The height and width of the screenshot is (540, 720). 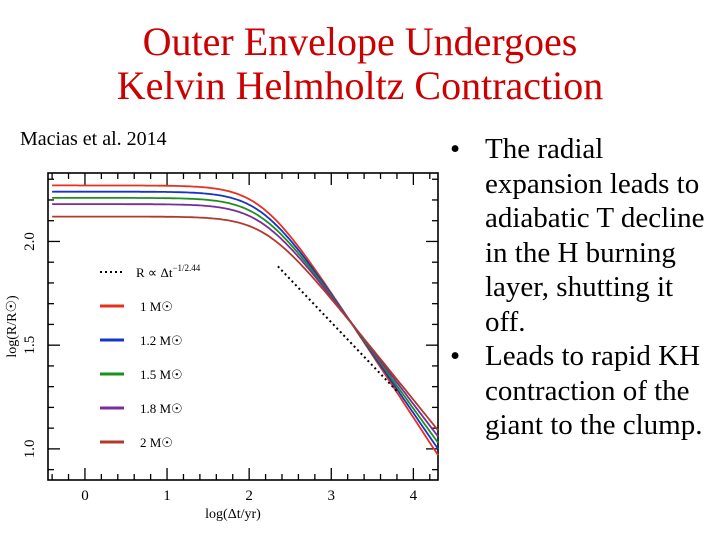 I want to click on x-tick-label: 3, so click(x=332, y=496).